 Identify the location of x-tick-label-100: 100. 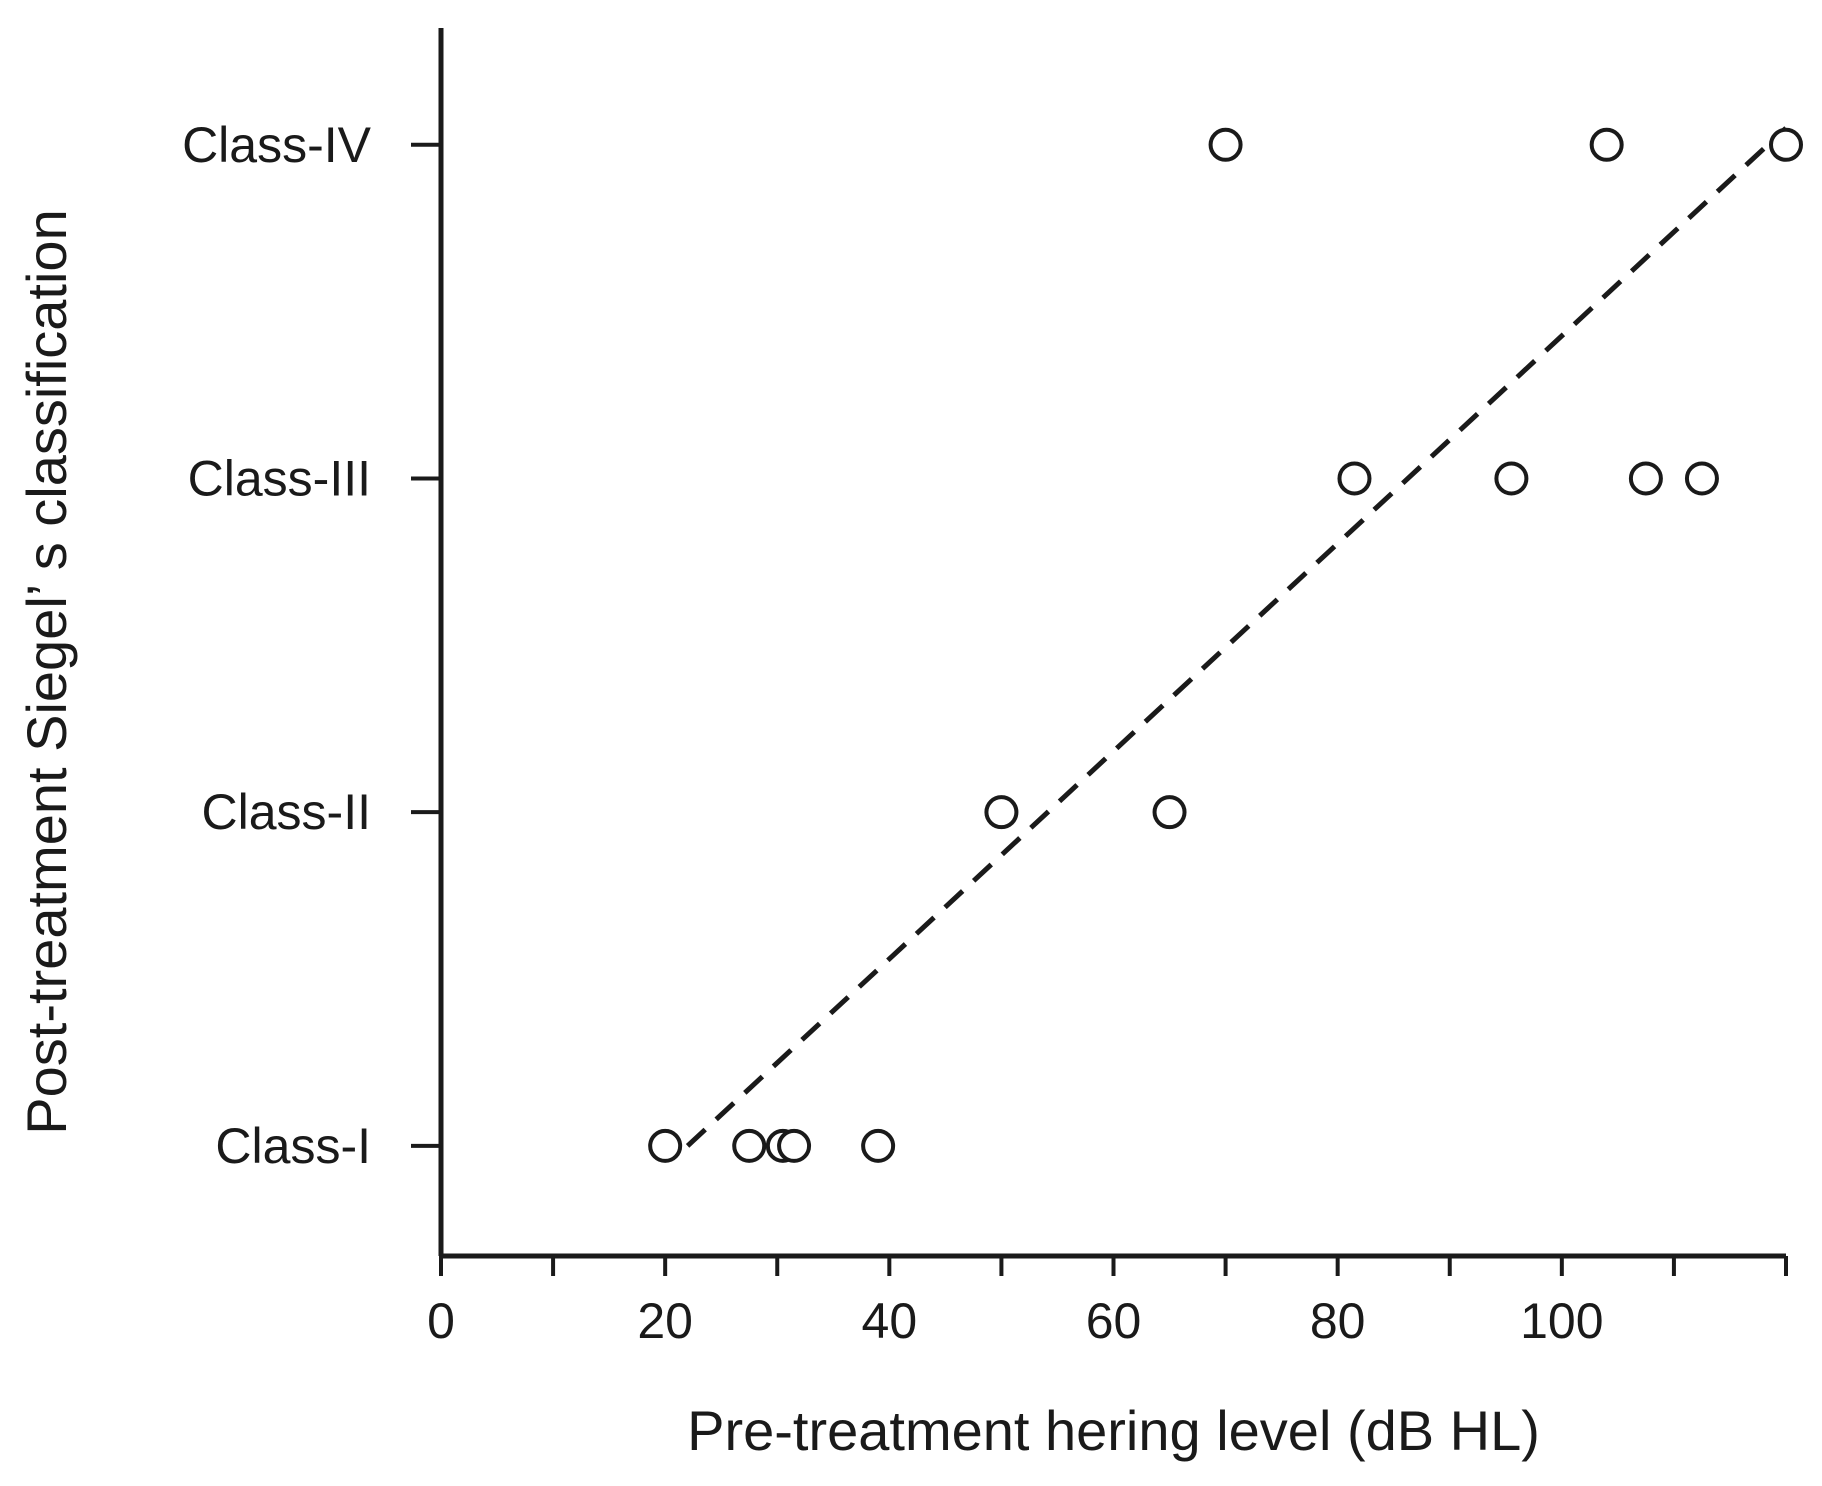
(1561, 1321).